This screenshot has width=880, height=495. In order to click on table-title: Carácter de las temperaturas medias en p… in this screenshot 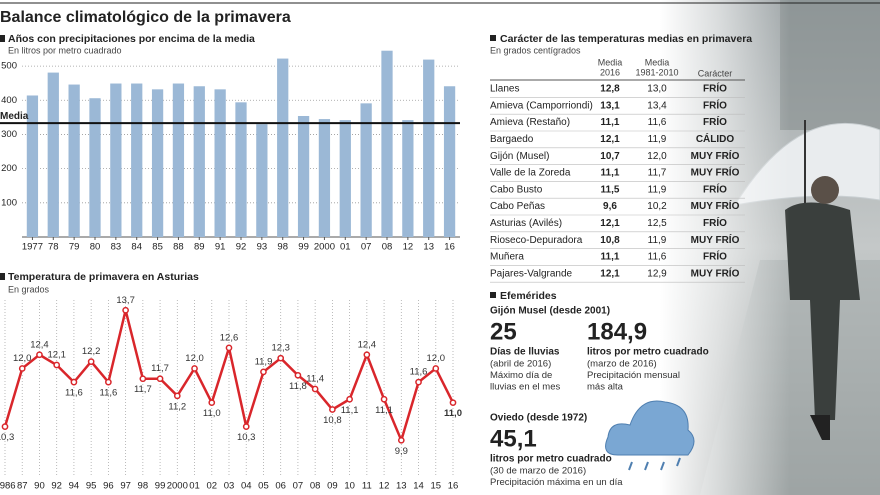, I will do `click(626, 39)`.